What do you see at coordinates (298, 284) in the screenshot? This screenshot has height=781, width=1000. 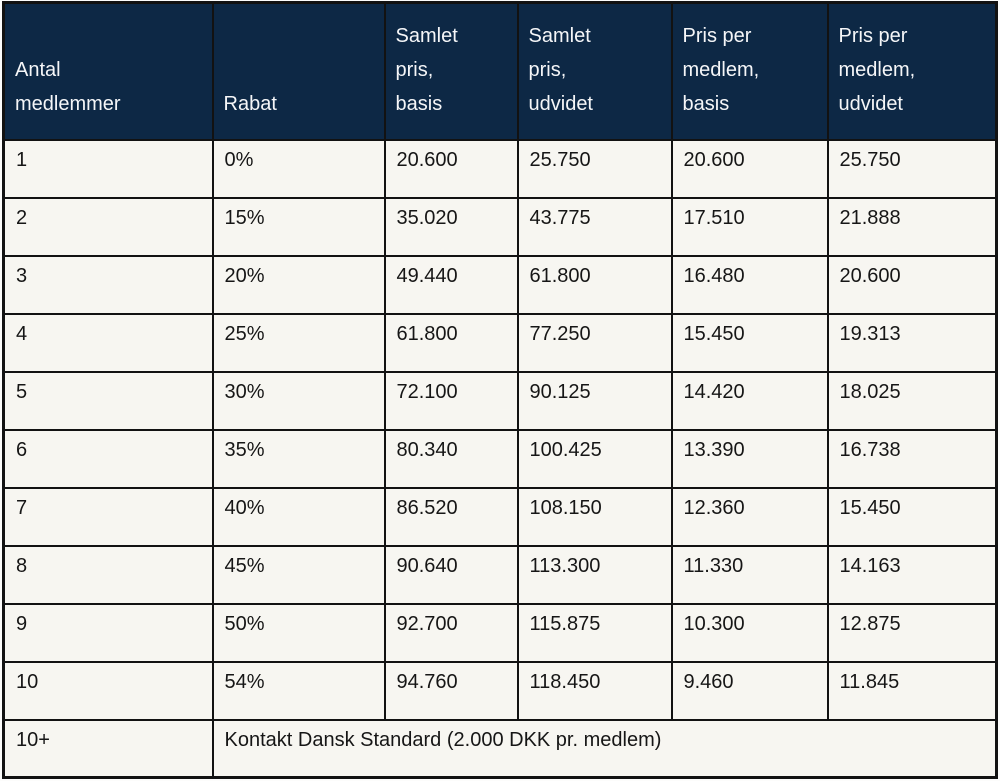 I see `cell-rabat: 20%` at bounding box center [298, 284].